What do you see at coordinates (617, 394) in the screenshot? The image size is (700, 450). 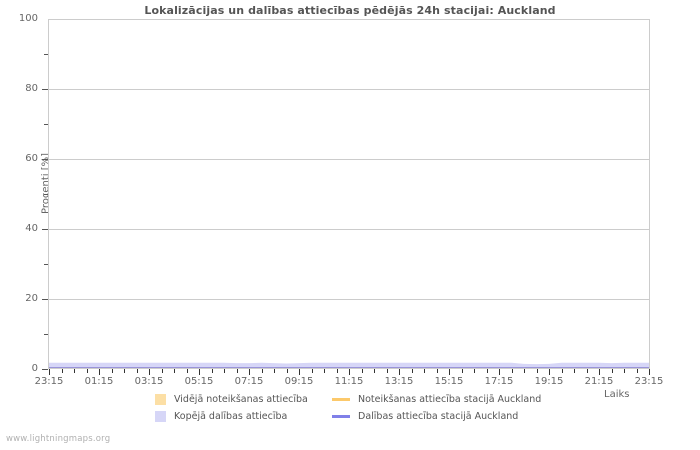 I see `x-axis-label: Laiks` at bounding box center [617, 394].